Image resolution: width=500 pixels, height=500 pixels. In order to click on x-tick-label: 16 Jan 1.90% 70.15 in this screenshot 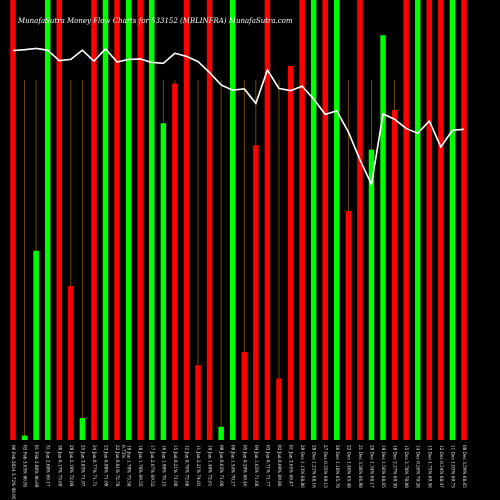, I will do `click(163, 466)`.